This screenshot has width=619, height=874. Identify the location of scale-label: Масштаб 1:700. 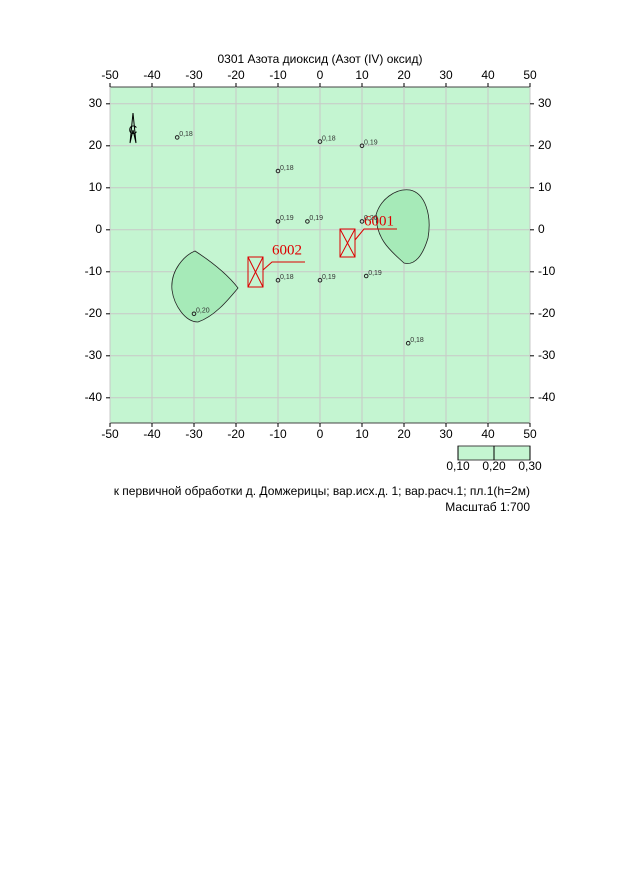
(487, 507).